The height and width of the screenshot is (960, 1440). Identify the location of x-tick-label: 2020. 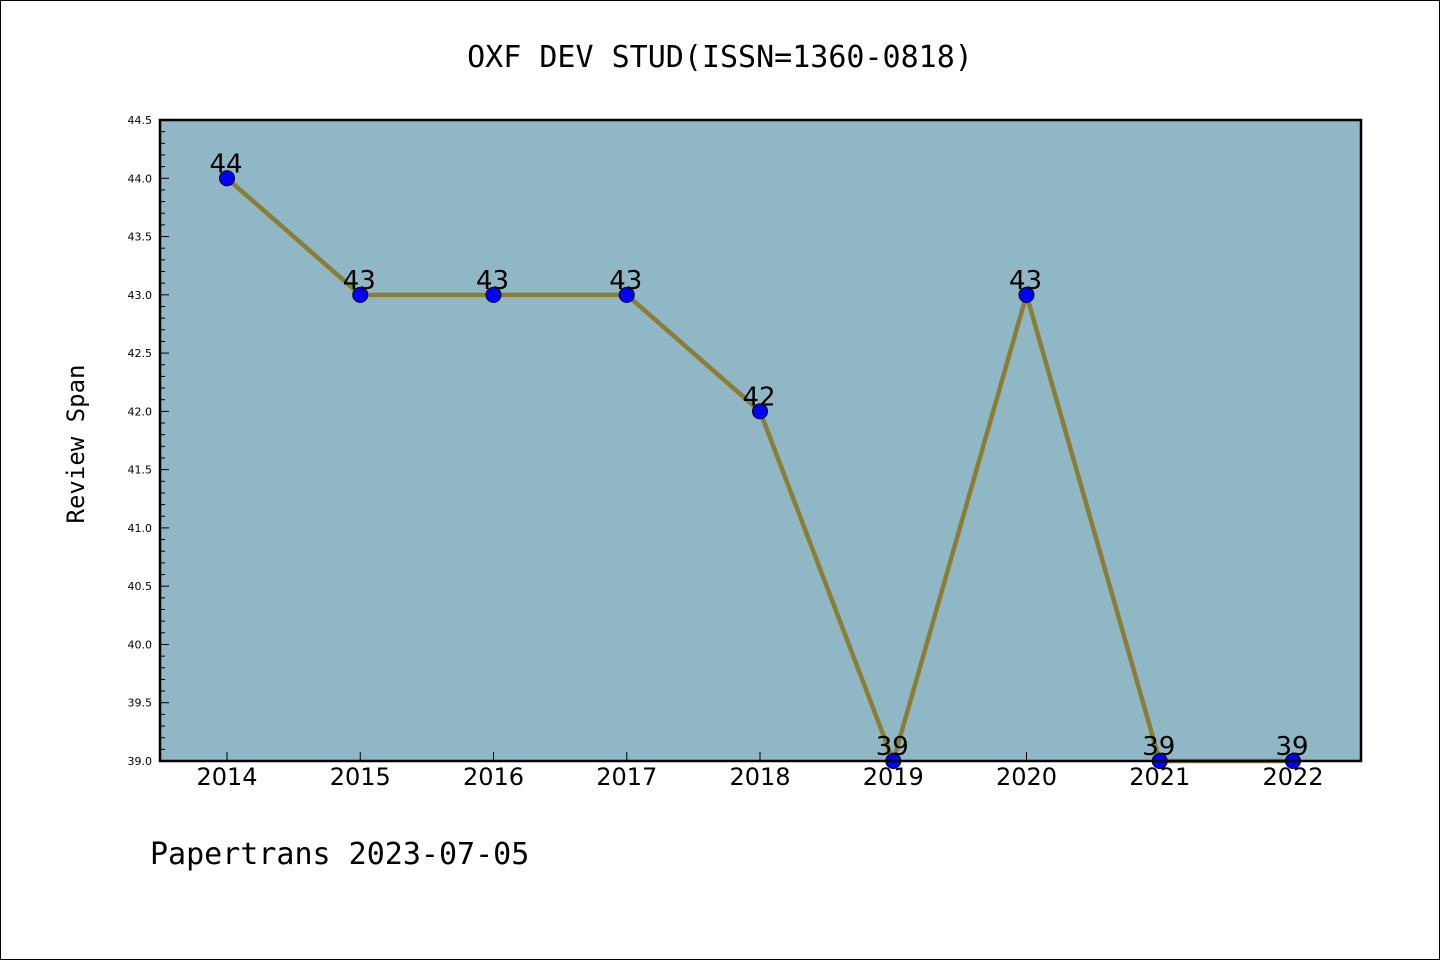
(1026, 777).